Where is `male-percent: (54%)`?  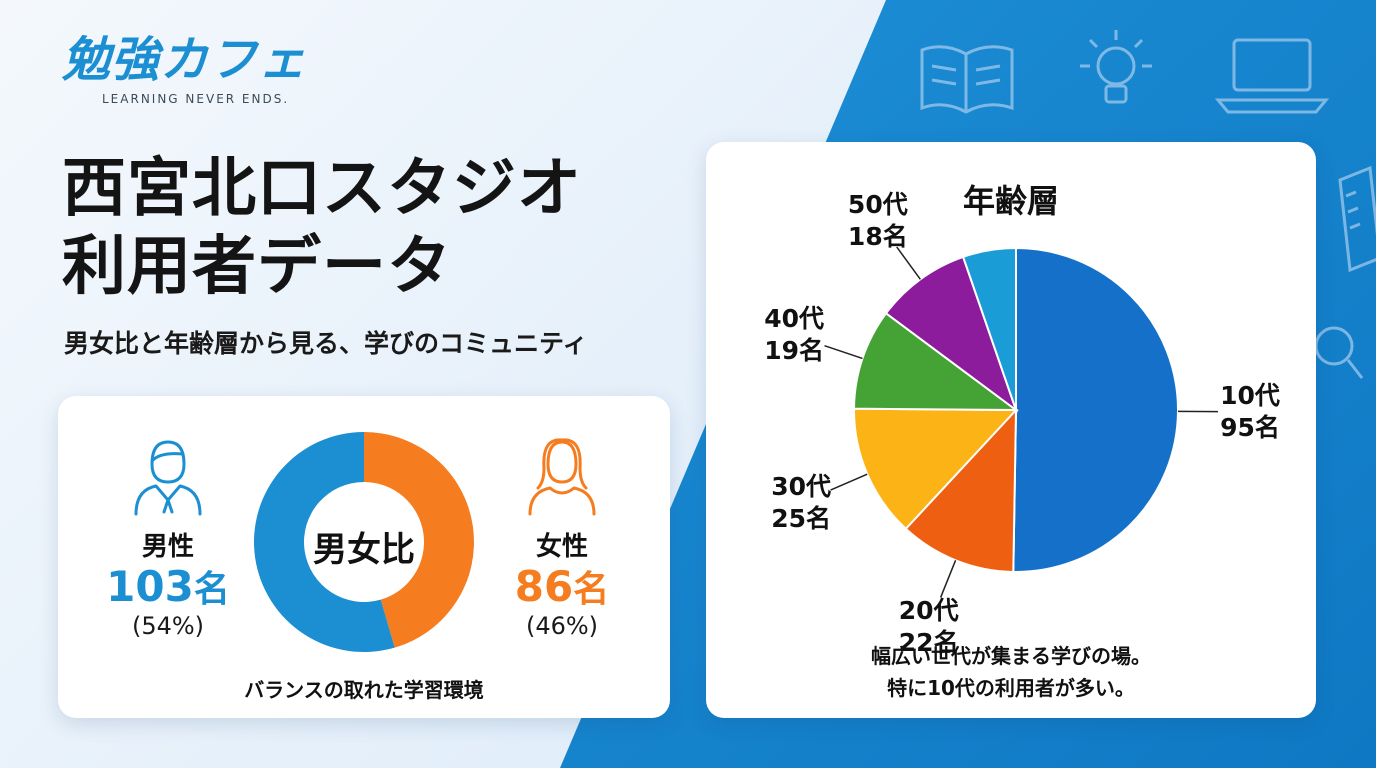 male-percent: (54%) is located at coordinates (168, 626).